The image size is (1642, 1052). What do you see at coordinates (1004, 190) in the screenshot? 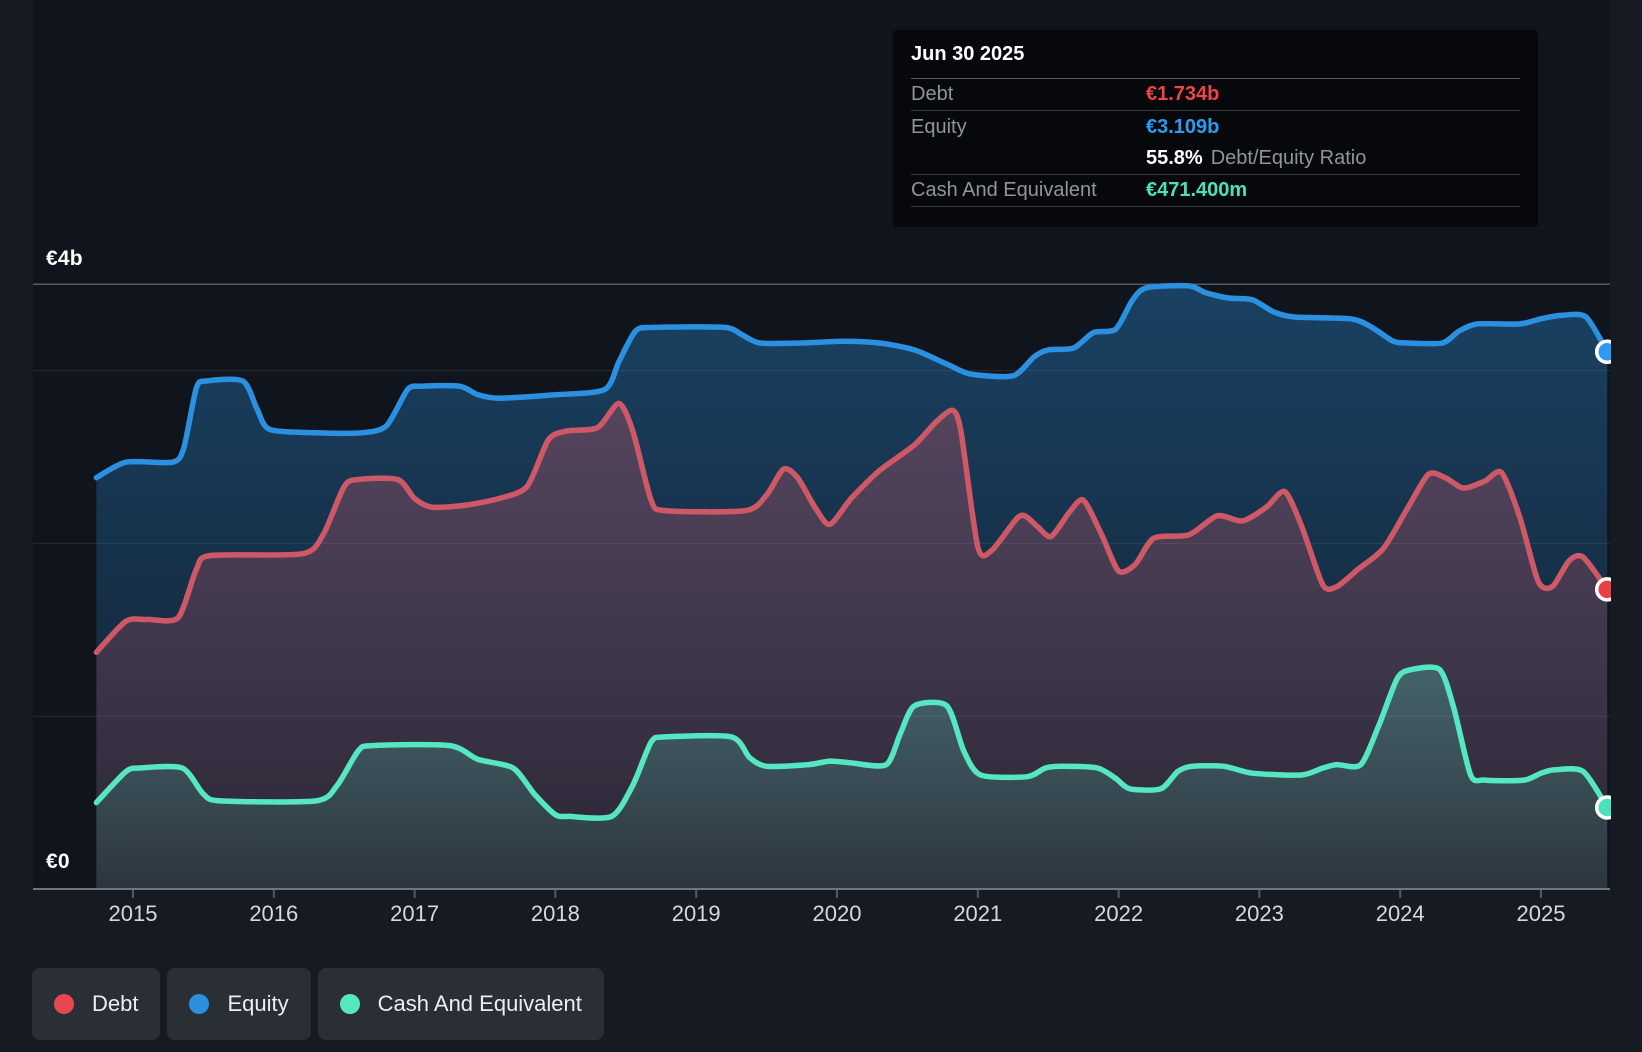
I see `tooltip-row-label: Cash And Equivalent` at bounding box center [1004, 190].